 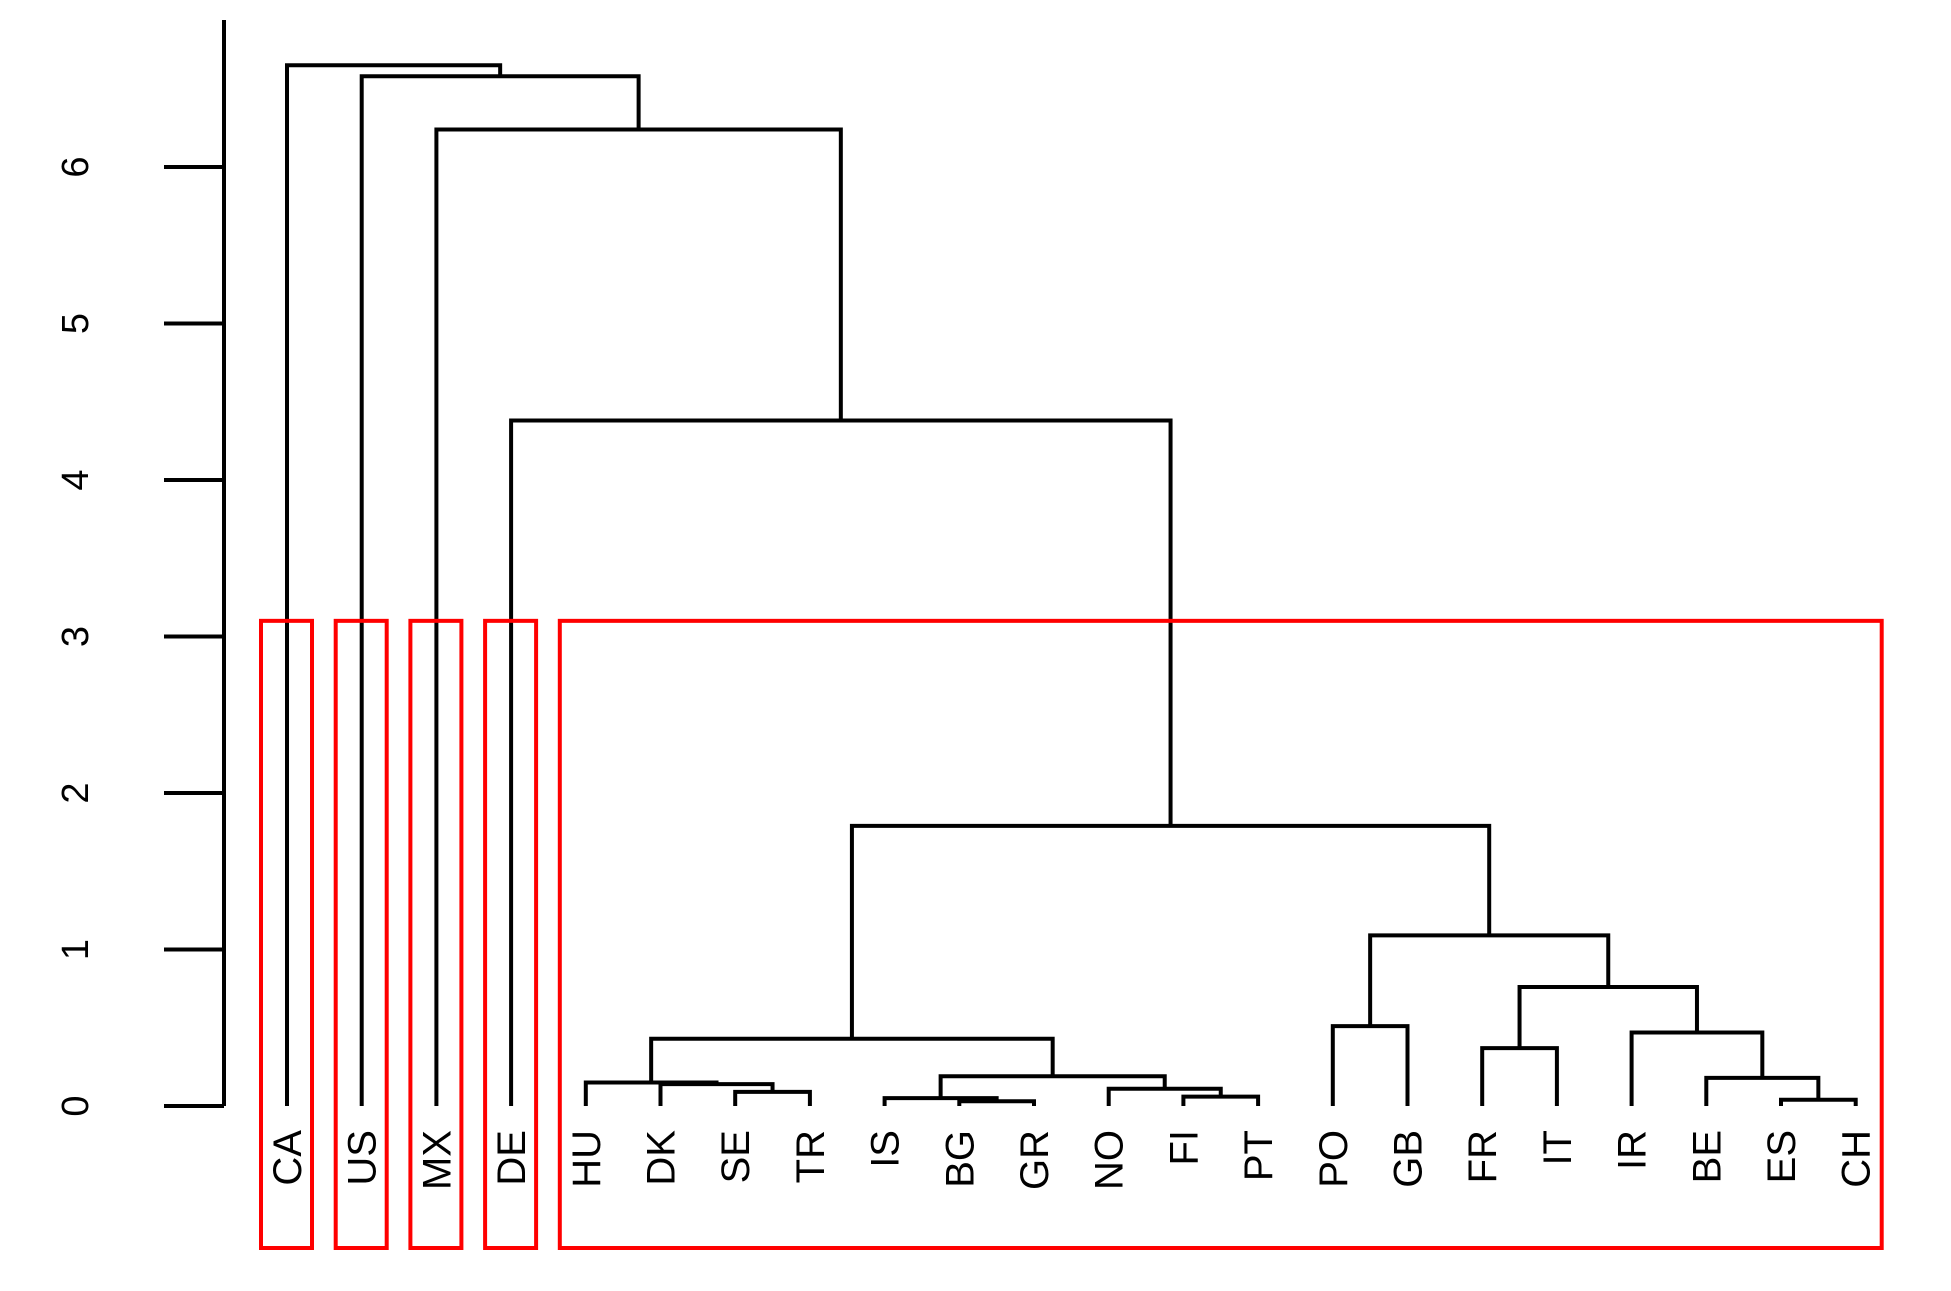 What do you see at coordinates (1818, 1101) in the screenshot?
I see `merge-link-m2` at bounding box center [1818, 1101].